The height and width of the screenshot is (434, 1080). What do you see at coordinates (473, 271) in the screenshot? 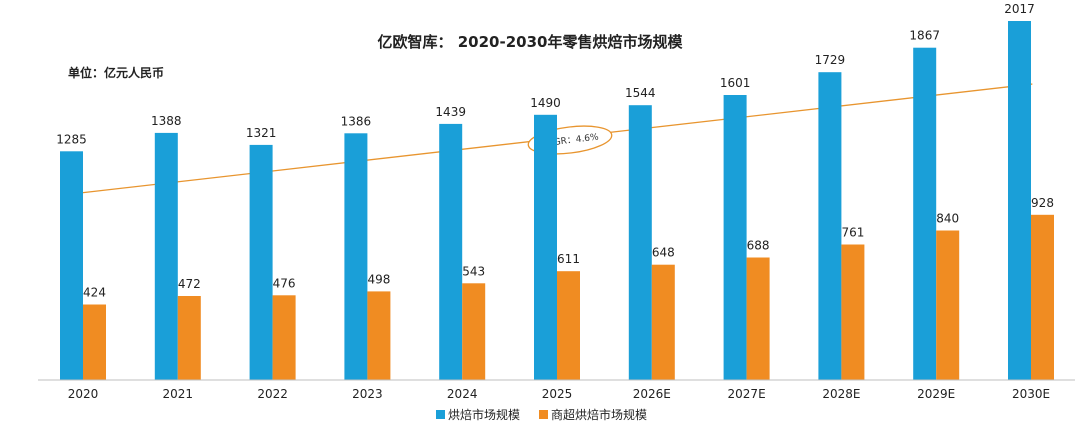
I see `value-label-supermarket-2024: 543` at bounding box center [473, 271].